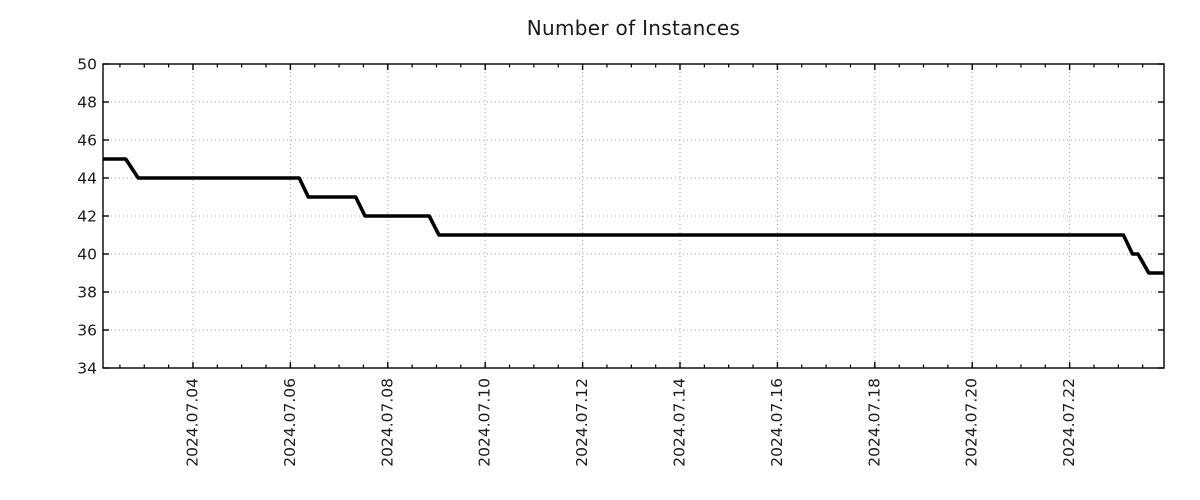 Image resolution: width=1200 pixels, height=500 pixels. What do you see at coordinates (680, 422) in the screenshot?
I see `x-tick-label: 2024.07.14` at bounding box center [680, 422].